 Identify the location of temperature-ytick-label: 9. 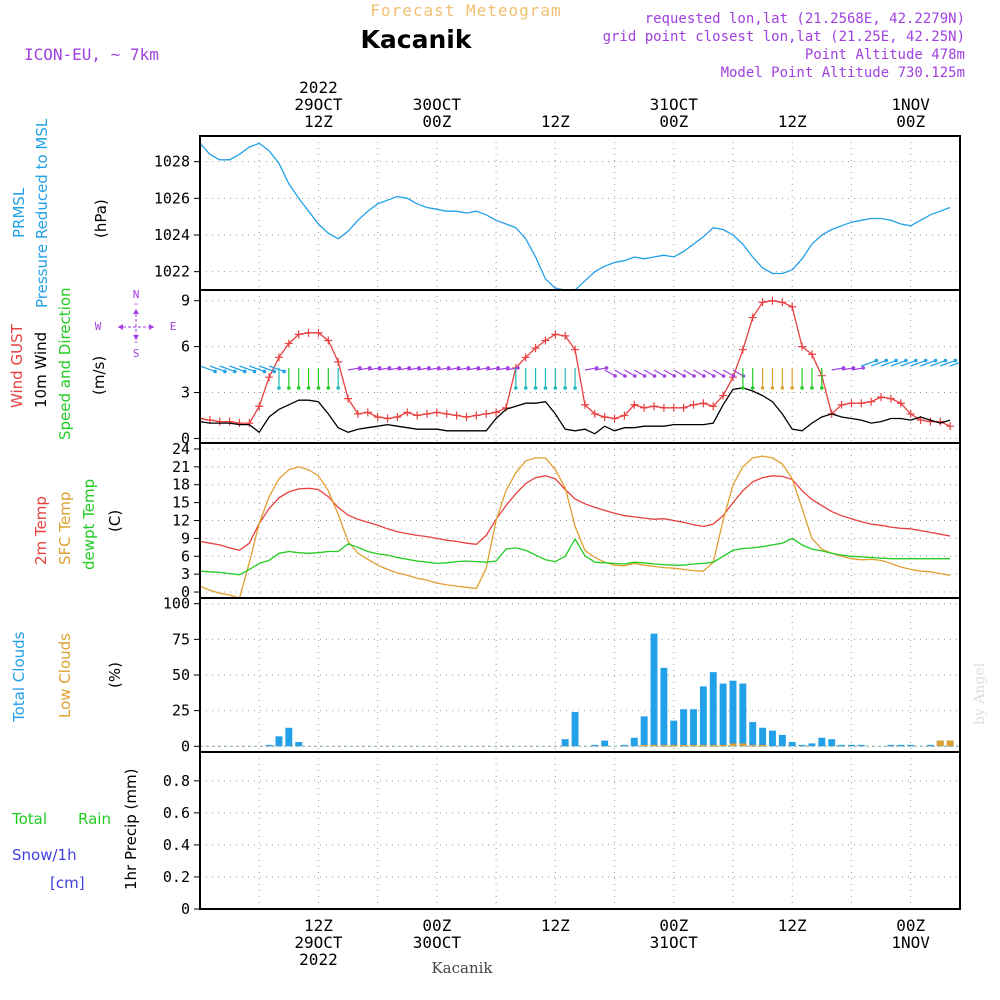
(185, 538).